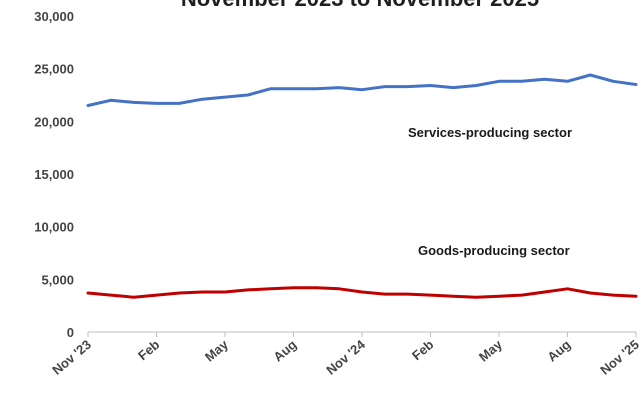 This screenshot has height=396, width=641. I want to click on y-tick-label: 20,000, so click(54, 121).